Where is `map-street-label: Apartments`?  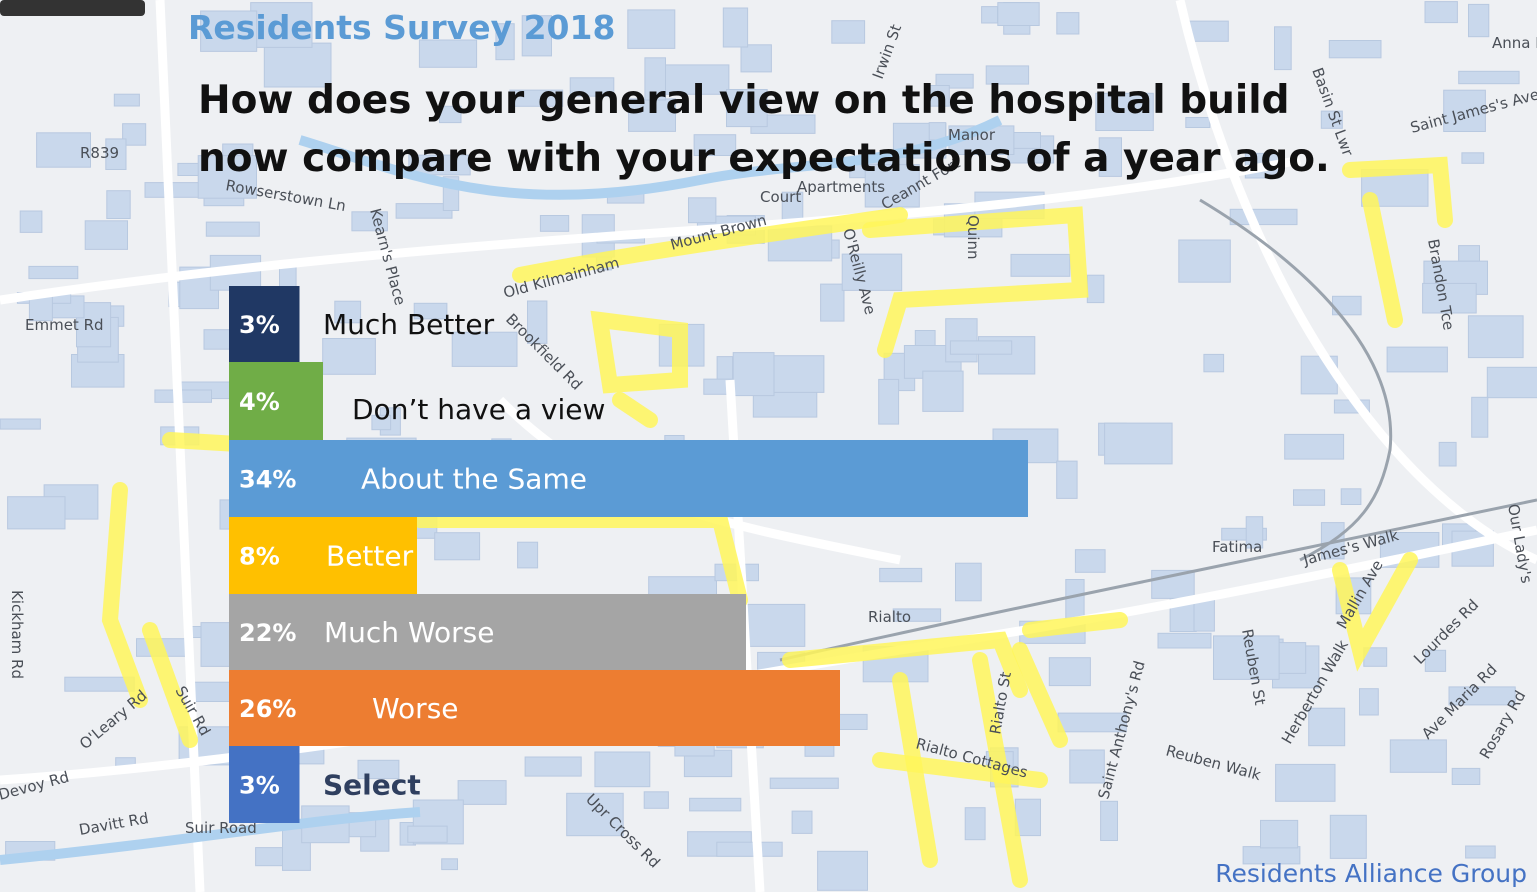
map-street-label: Apartments is located at coordinates (841, 187).